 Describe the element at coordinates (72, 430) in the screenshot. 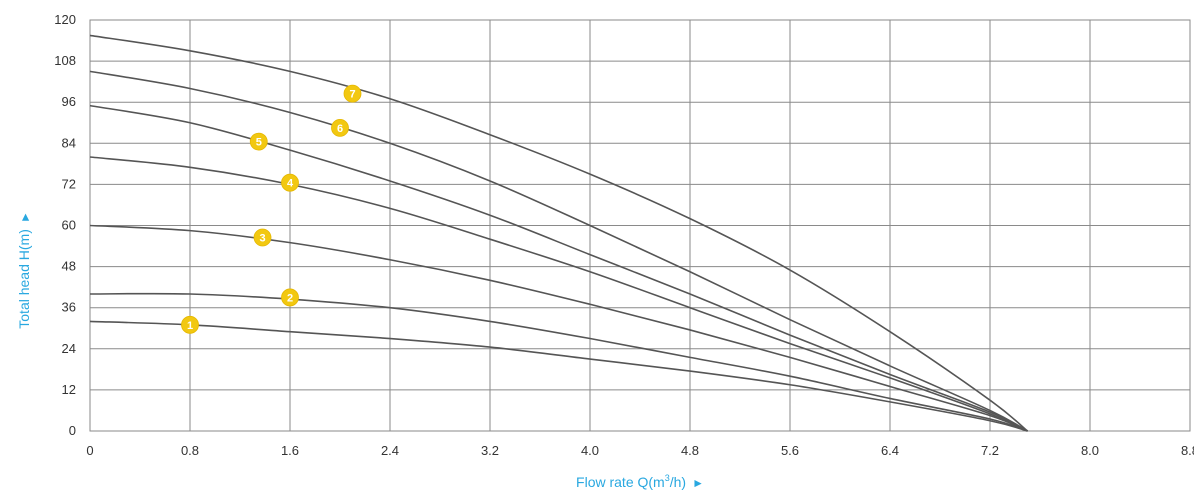

I see `y-tick-label: 0` at that location.